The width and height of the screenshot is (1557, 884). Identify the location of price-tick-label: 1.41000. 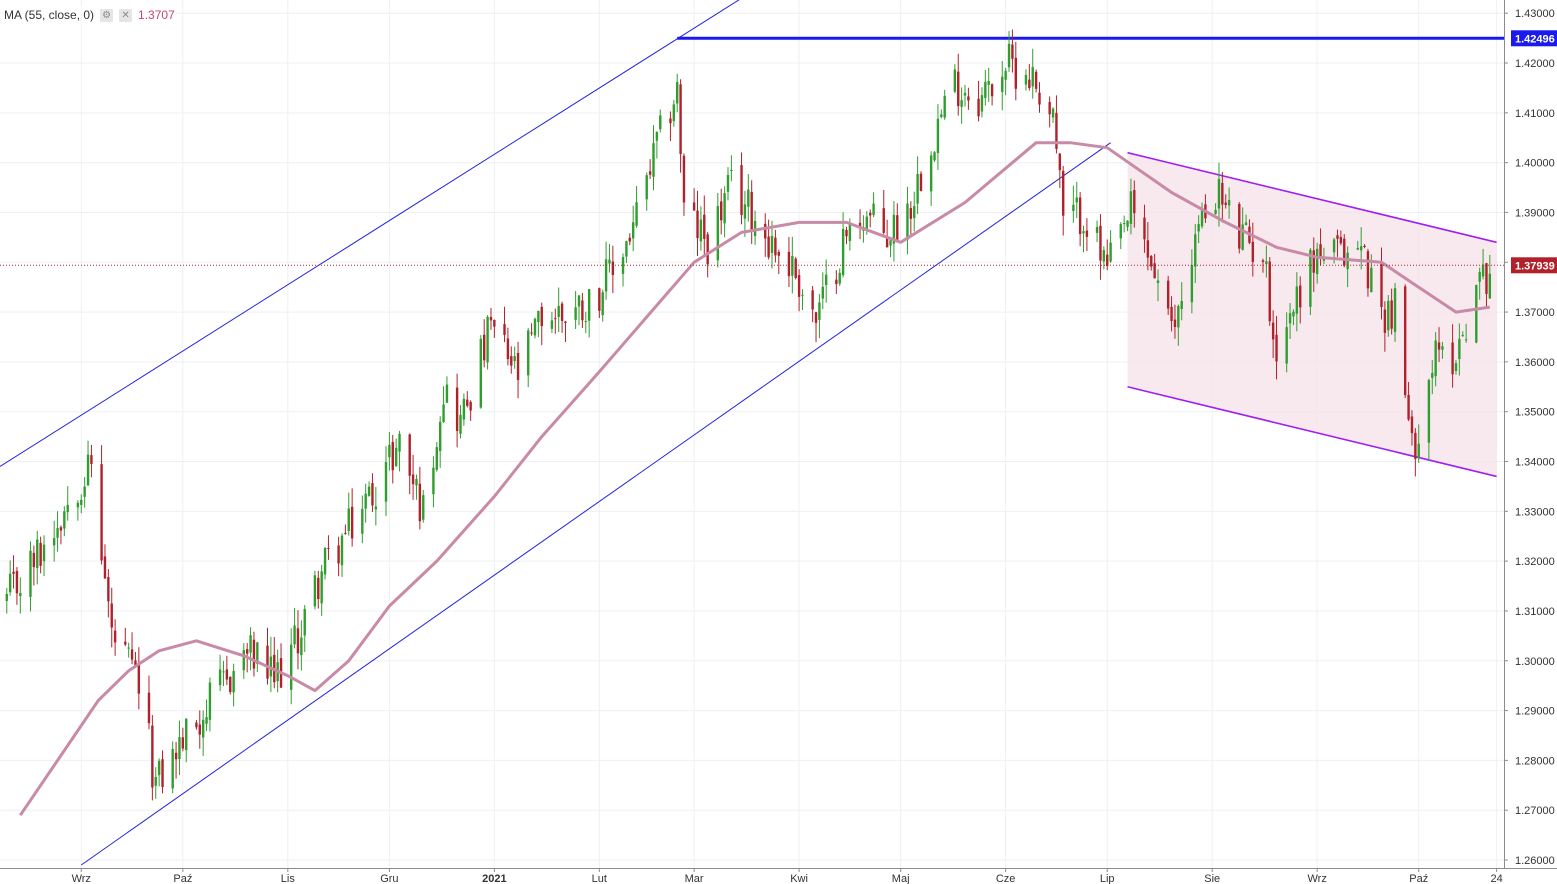
(1535, 114).